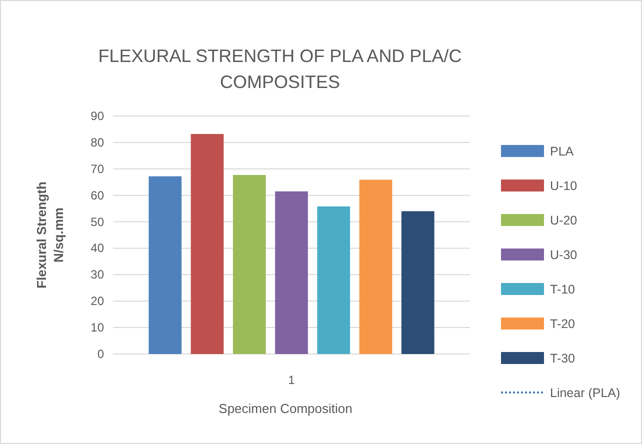 This screenshot has width=642, height=444. Describe the element at coordinates (285, 408) in the screenshot. I see `x-axis-title: Specimen Composition` at that location.